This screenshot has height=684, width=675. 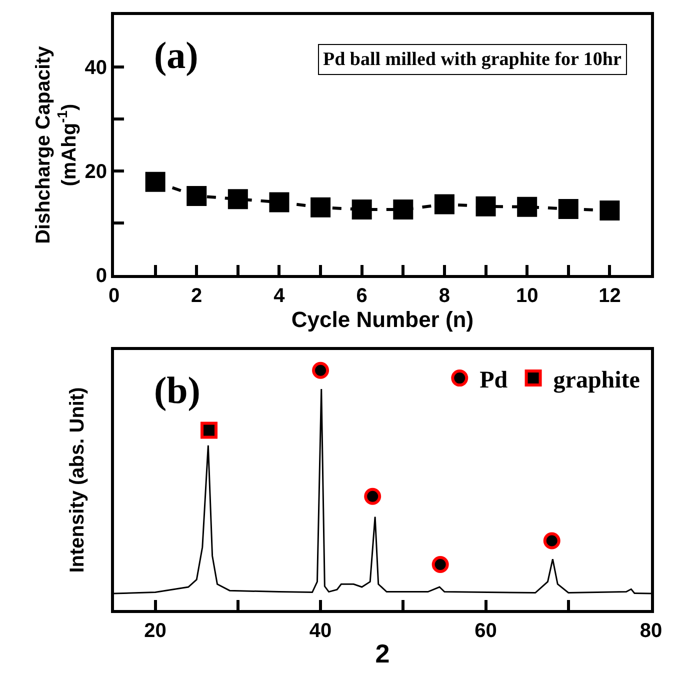 What do you see at coordinates (77, 480) in the screenshot?
I see `y-axis-title: Intensity (abs. Unit)` at bounding box center [77, 480].